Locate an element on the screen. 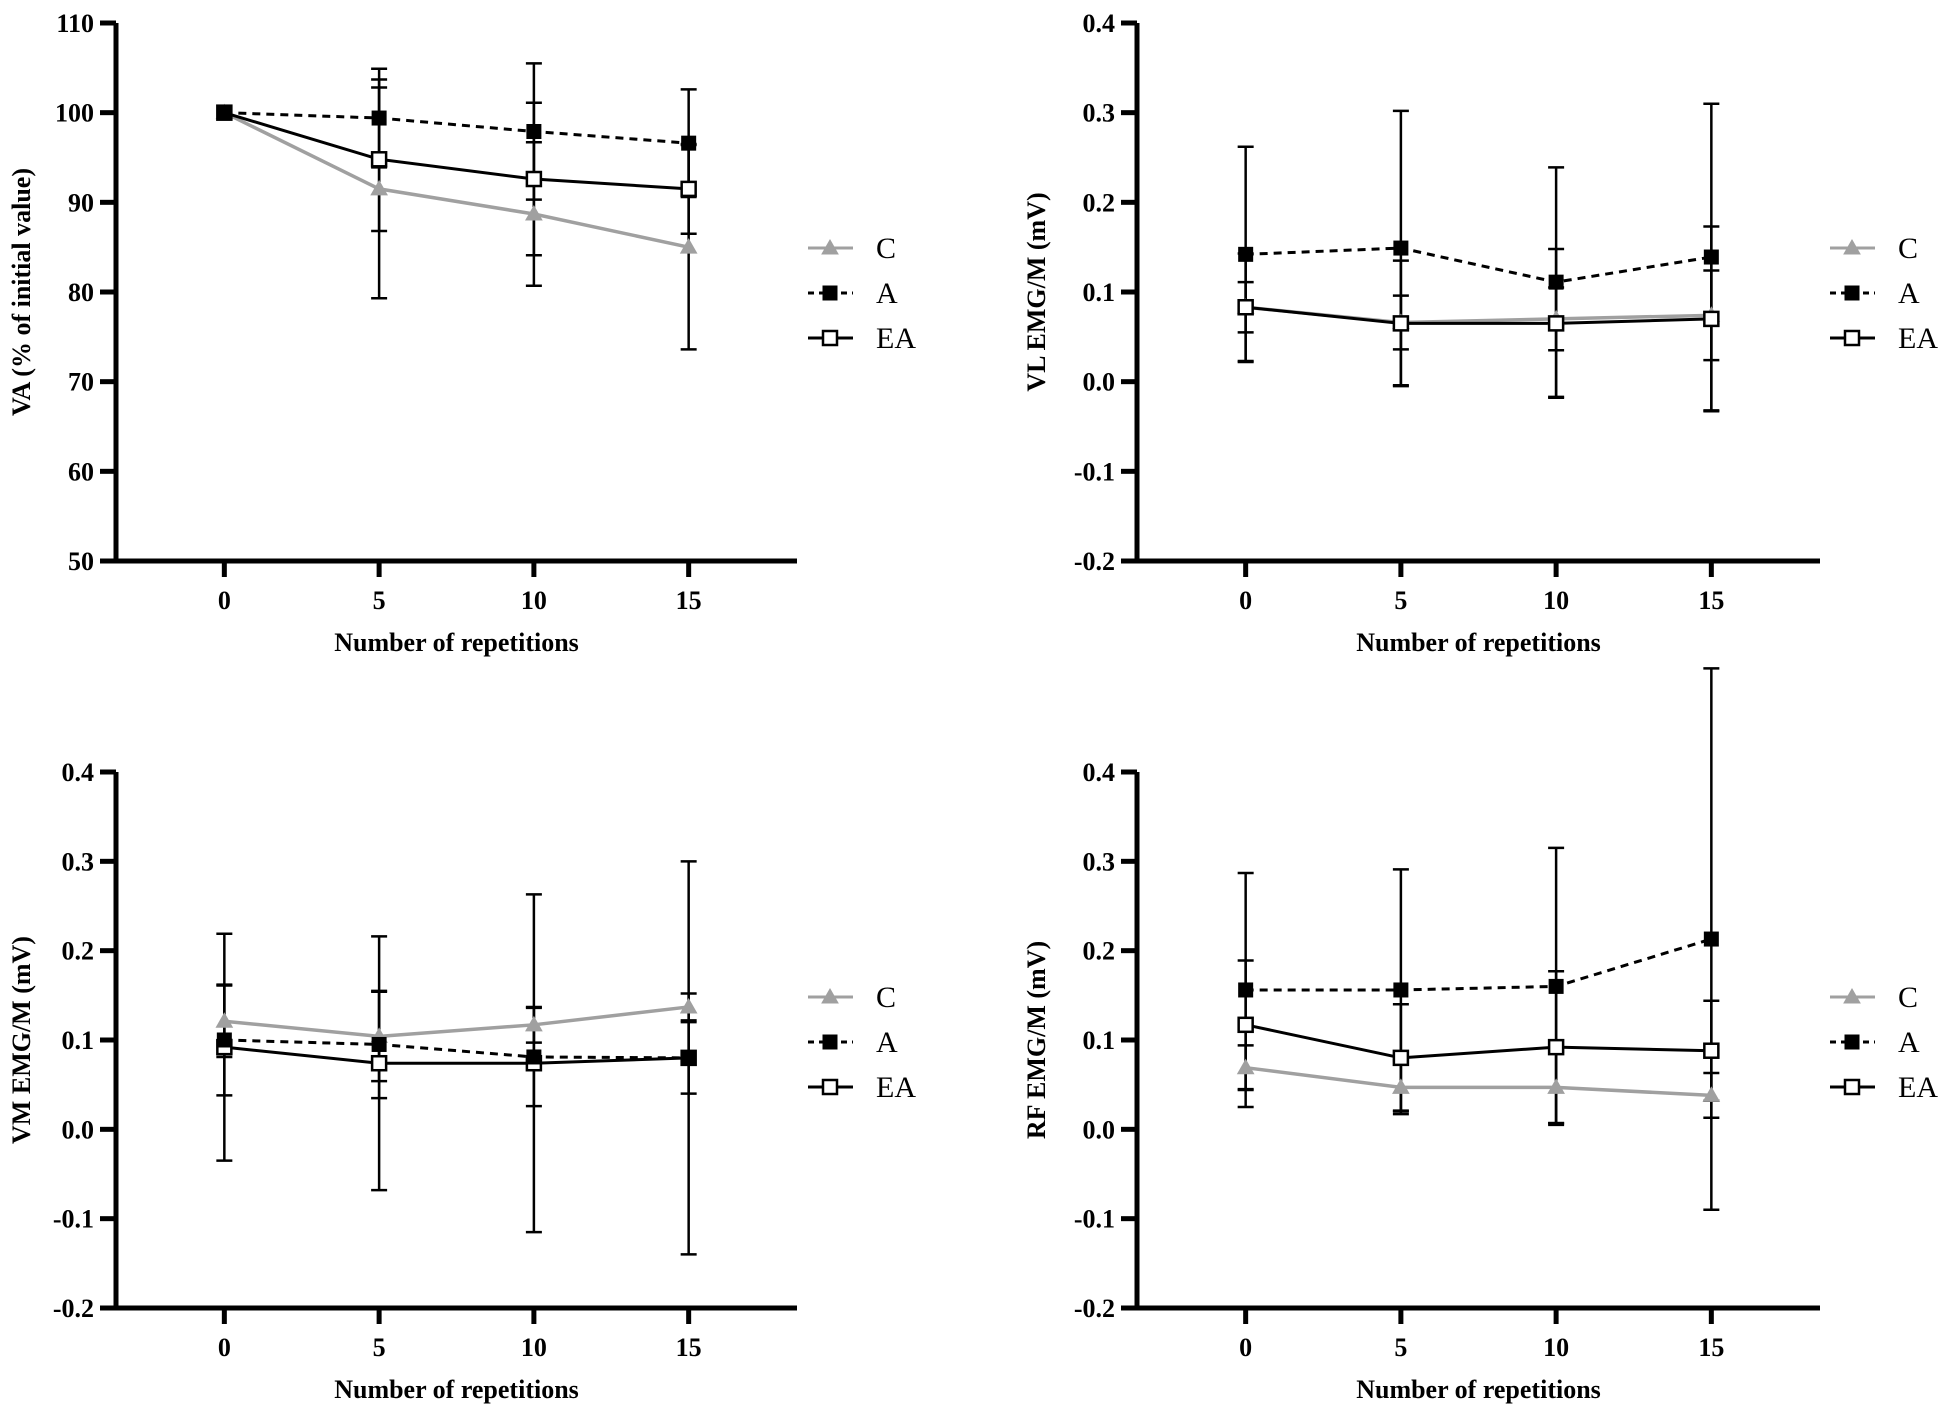  y-tick-label: 80 is located at coordinates (81, 292).